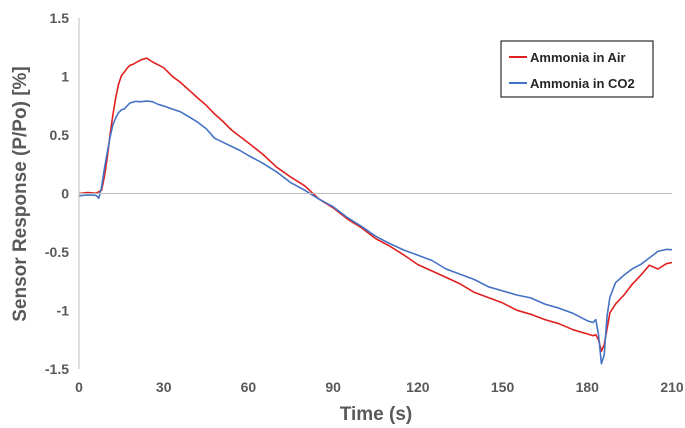 The width and height of the screenshot is (685, 428). Describe the element at coordinates (249, 387) in the screenshot. I see `x-tick-label: 60` at that location.